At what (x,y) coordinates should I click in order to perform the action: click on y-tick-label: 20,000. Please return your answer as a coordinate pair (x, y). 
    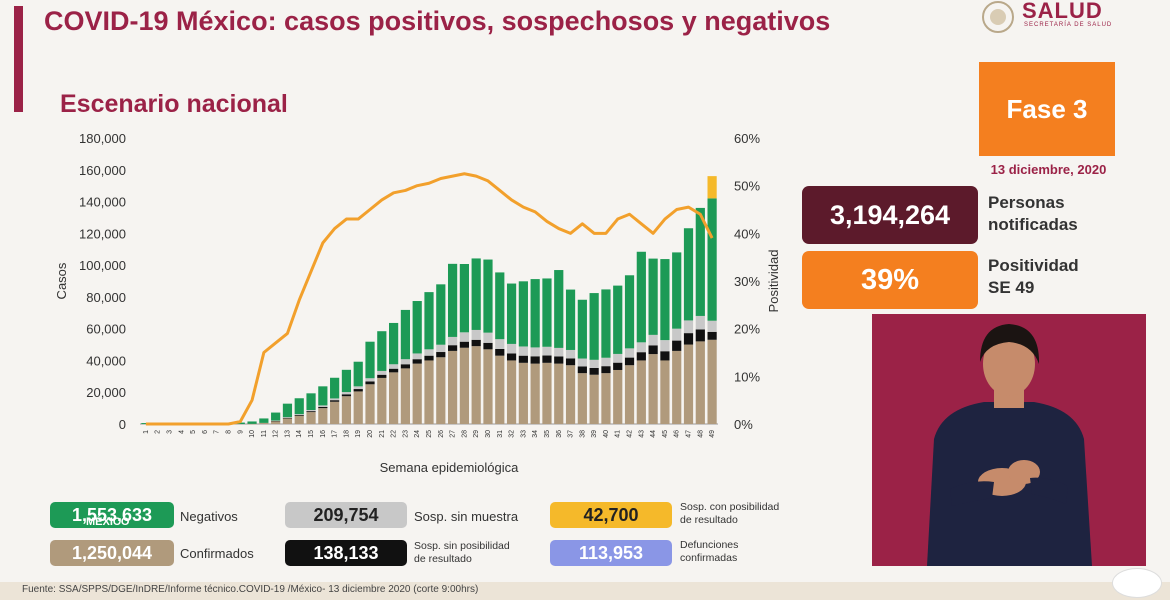
    Looking at the image, I should click on (106, 392).